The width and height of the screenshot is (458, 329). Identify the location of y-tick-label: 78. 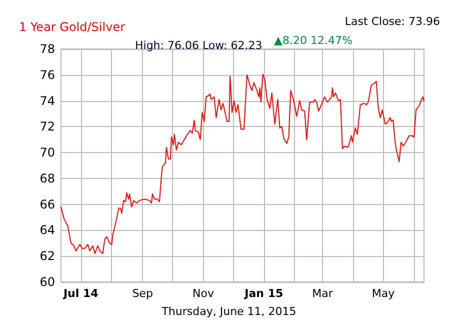
(47, 49).